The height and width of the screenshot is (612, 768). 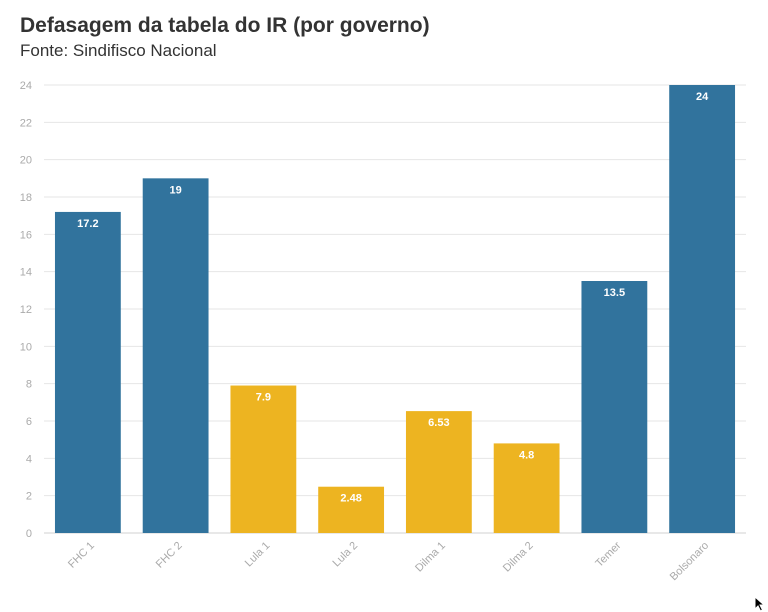 What do you see at coordinates (26, 347) in the screenshot?
I see `y-tick-label: 10` at bounding box center [26, 347].